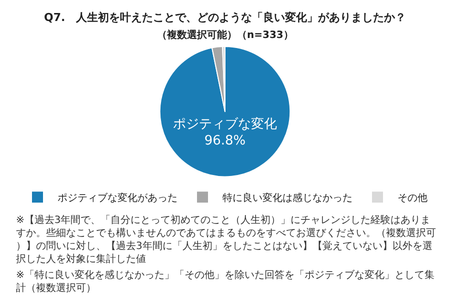 This screenshot has height=306, width=450. Describe the element at coordinates (287, 198) in the screenshot. I see `legend-label: 特に良い変化は感じなかった` at that location.